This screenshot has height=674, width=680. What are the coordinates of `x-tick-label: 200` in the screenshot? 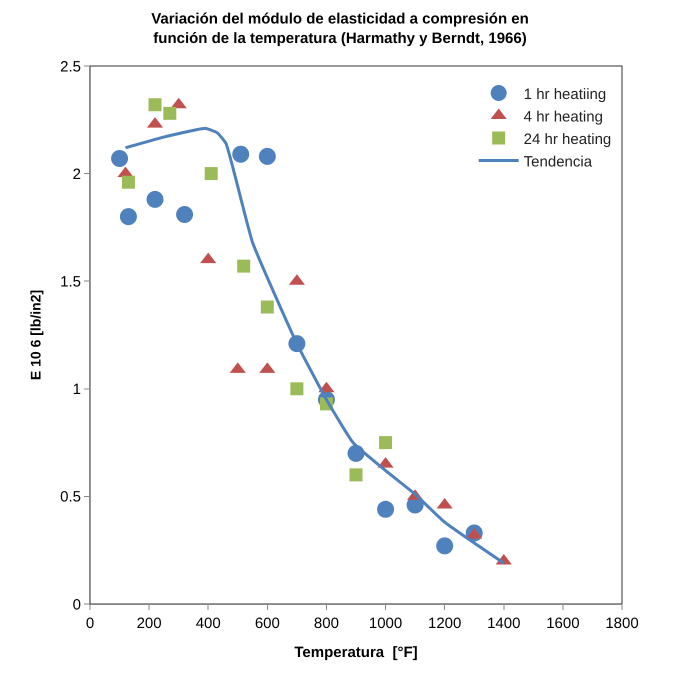 It's located at (149, 623).